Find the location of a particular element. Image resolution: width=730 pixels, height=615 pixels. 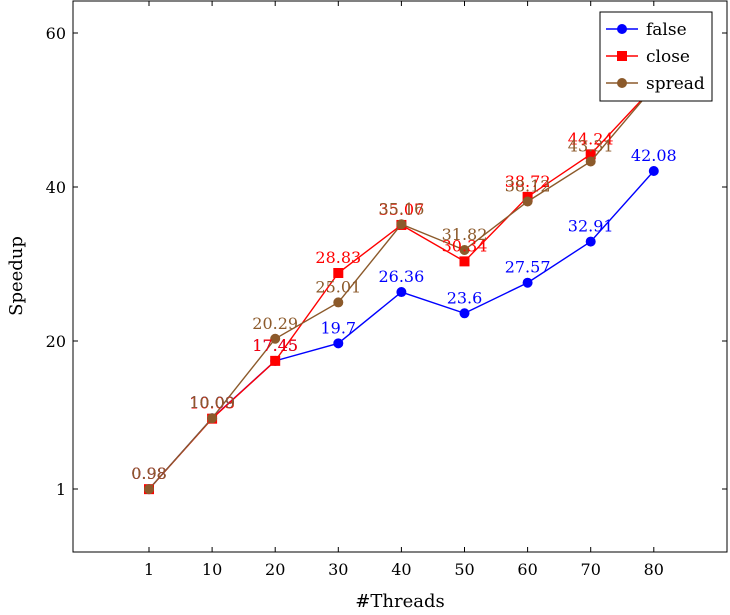

close-data-label: 30.34 is located at coordinates (465, 245).